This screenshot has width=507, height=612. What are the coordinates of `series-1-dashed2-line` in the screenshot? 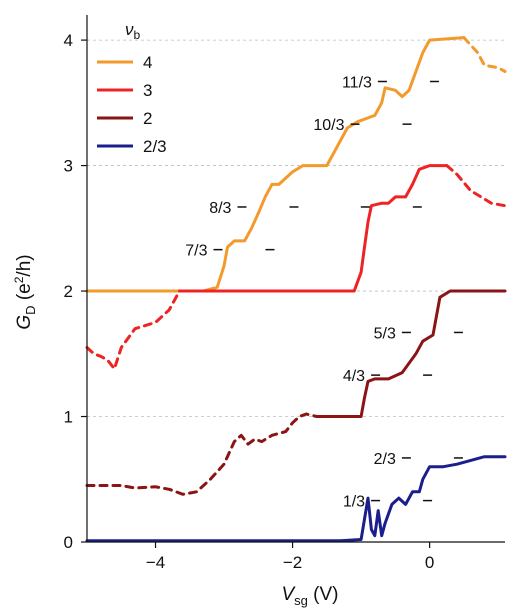 It's located at (476, 186).